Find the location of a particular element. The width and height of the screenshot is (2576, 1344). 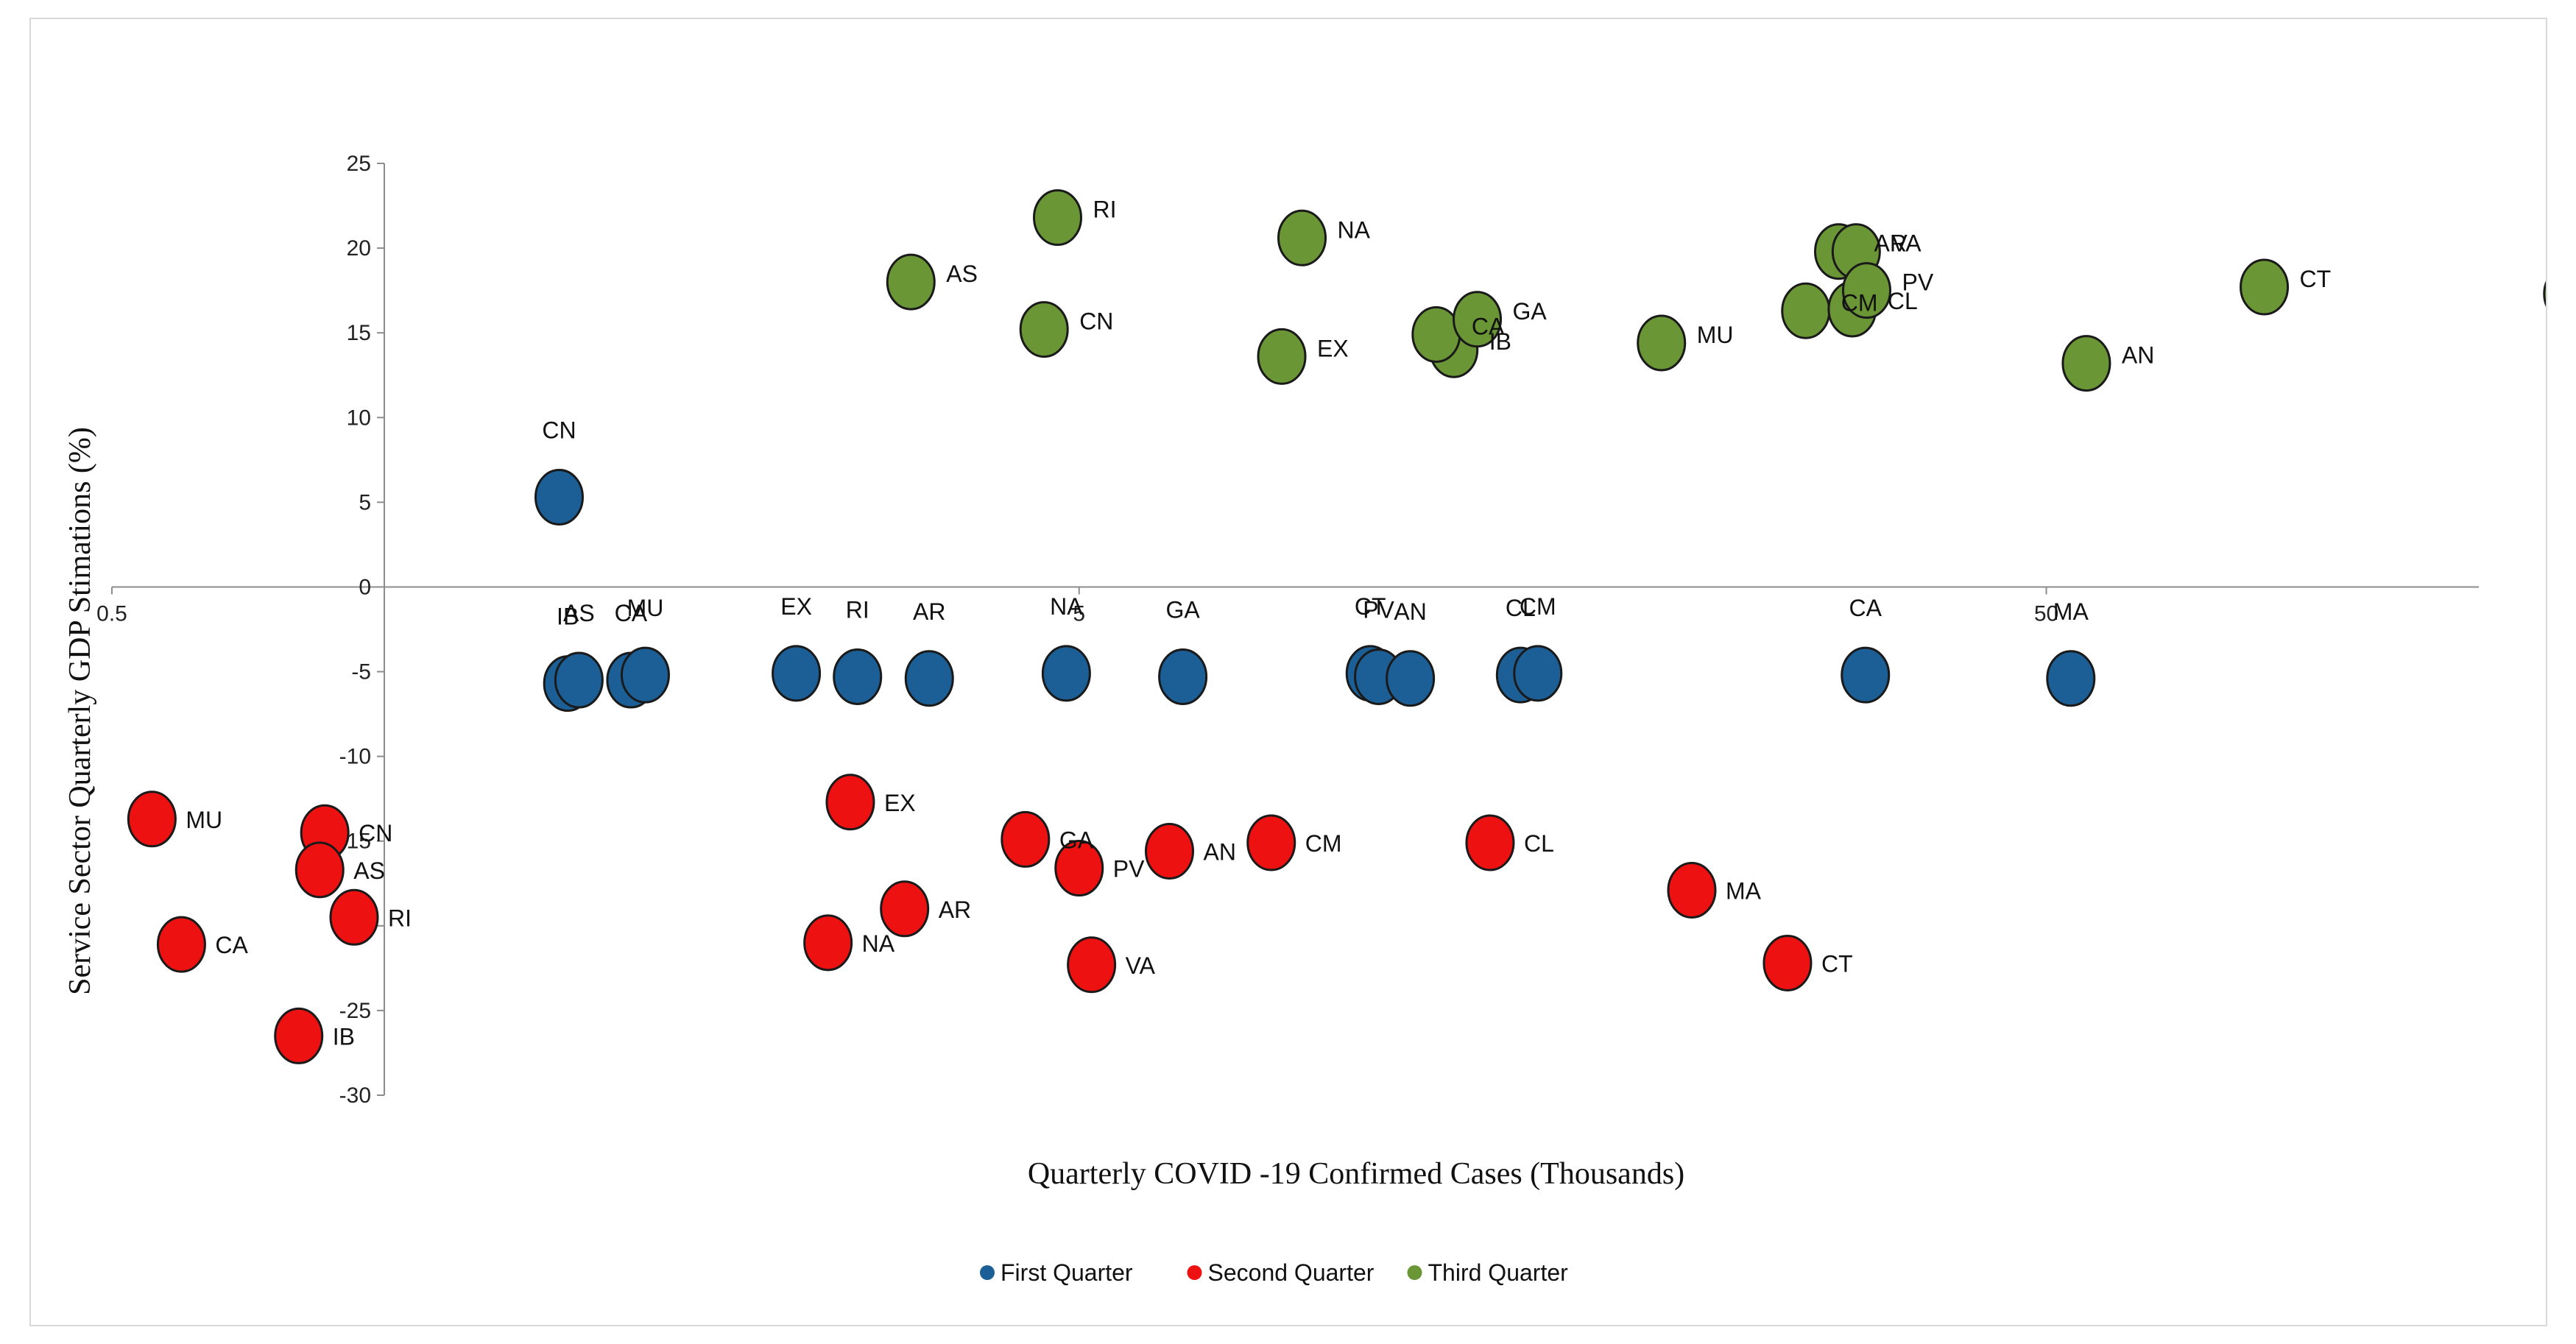

y-tick-label: 10 is located at coordinates (359, 418).